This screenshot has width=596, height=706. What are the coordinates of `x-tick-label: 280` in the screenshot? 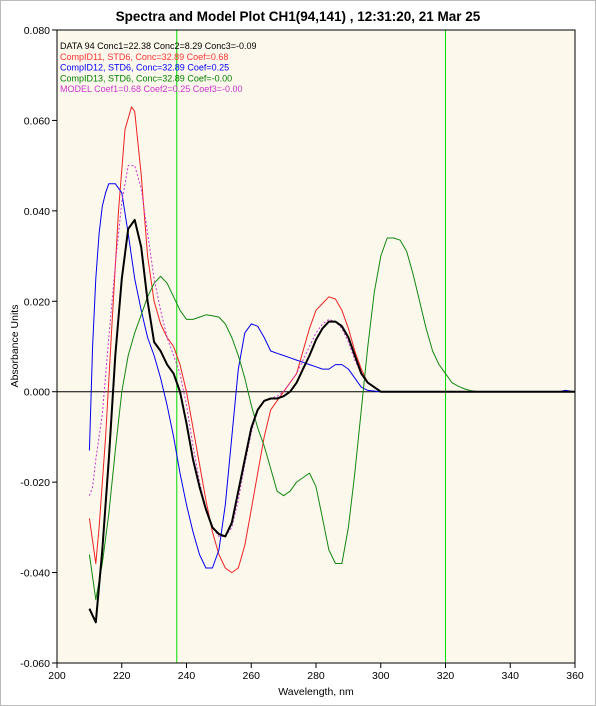 It's located at (316, 676).